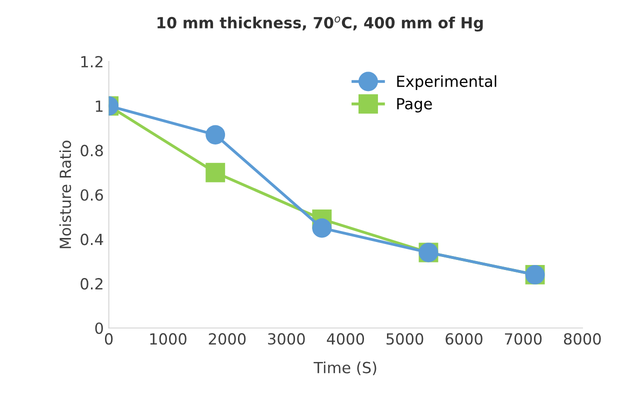 The width and height of the screenshot is (640, 410). I want to click on legend-label: Experimental, so click(446, 82).